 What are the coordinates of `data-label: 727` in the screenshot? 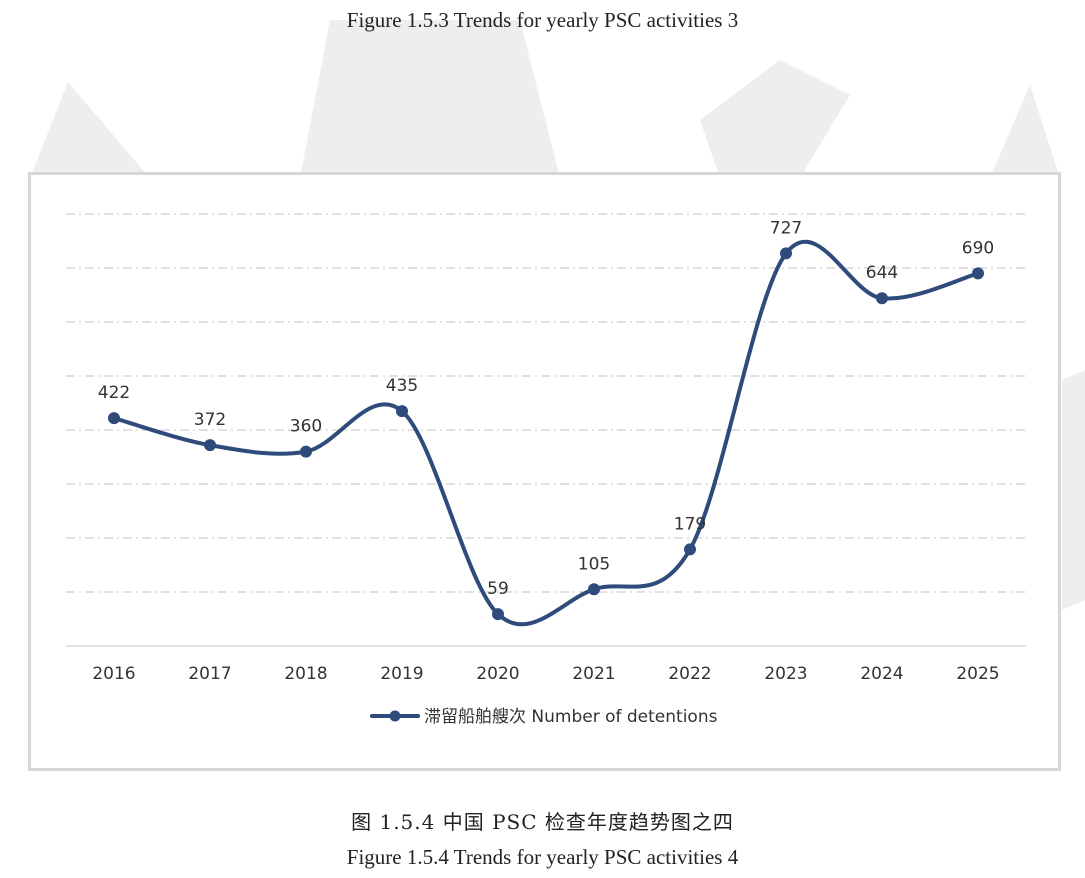 It's located at (786, 228).